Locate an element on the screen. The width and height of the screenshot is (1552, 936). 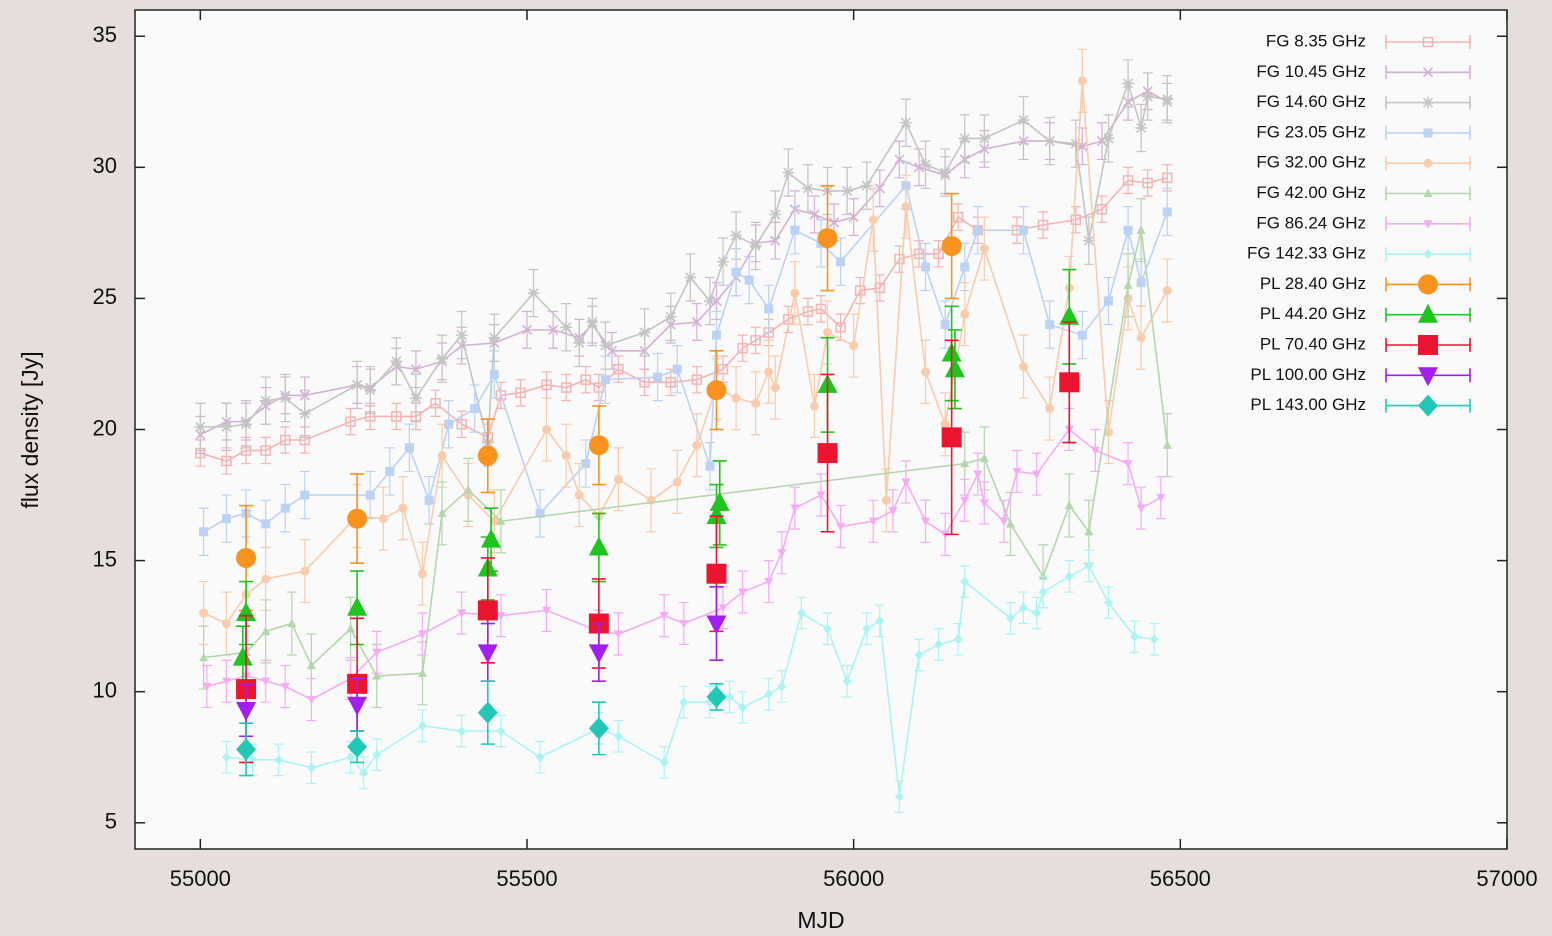
x-tick-label: 56500 is located at coordinates (1180, 878).